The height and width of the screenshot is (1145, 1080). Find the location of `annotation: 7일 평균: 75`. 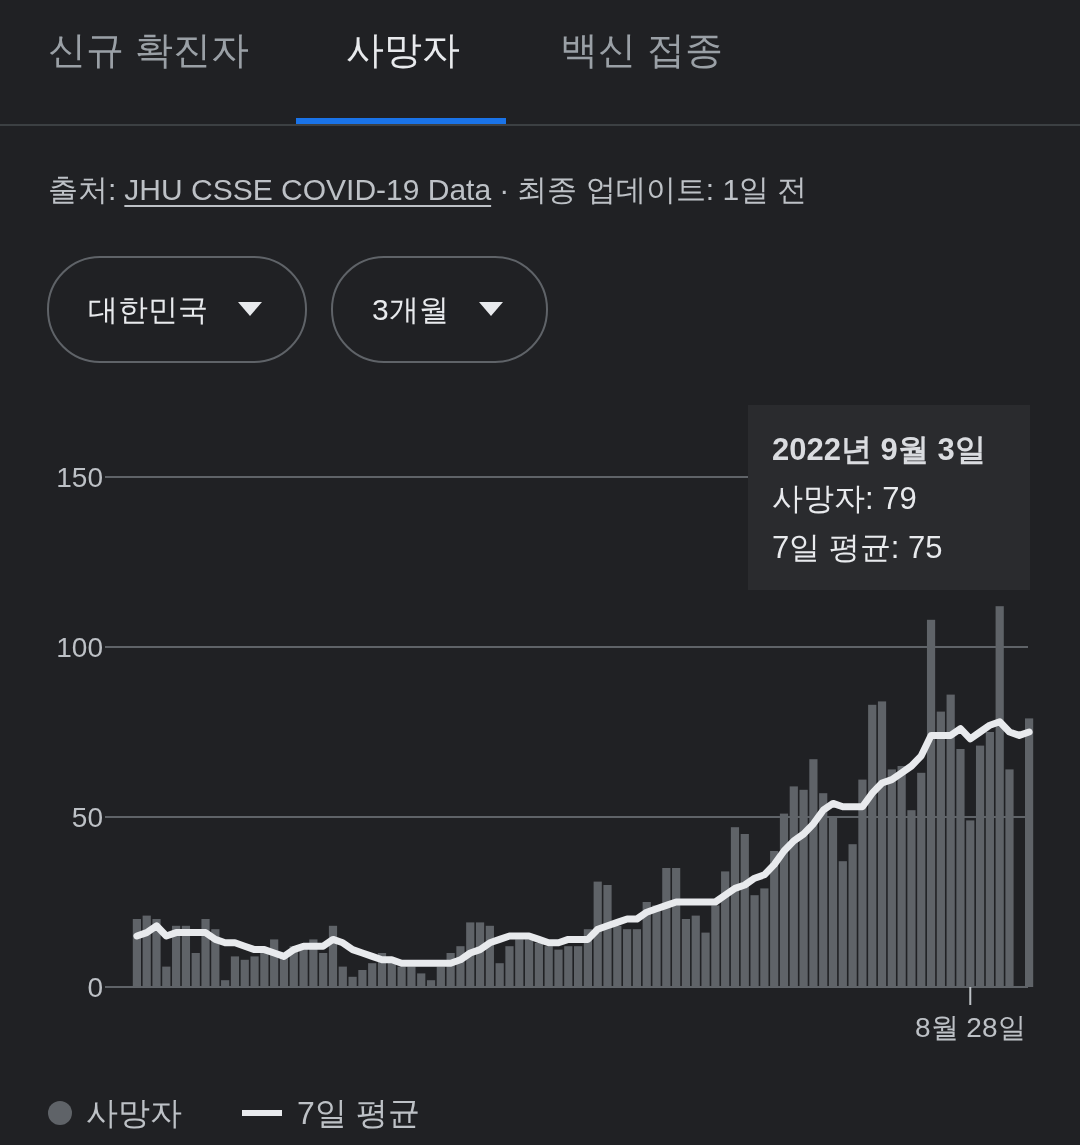

annotation: 7일 평균: 75 is located at coordinates (857, 547).